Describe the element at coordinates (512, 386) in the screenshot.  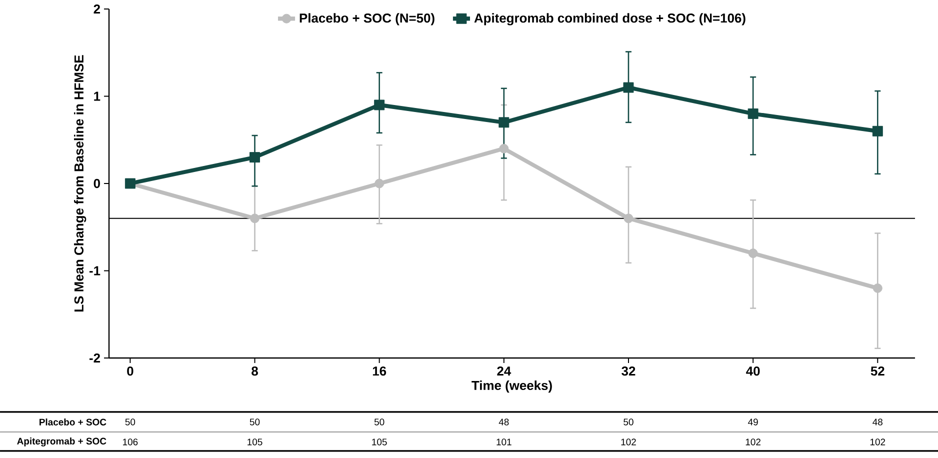
I see `x-axis-title: Time (weeks)` at that location.